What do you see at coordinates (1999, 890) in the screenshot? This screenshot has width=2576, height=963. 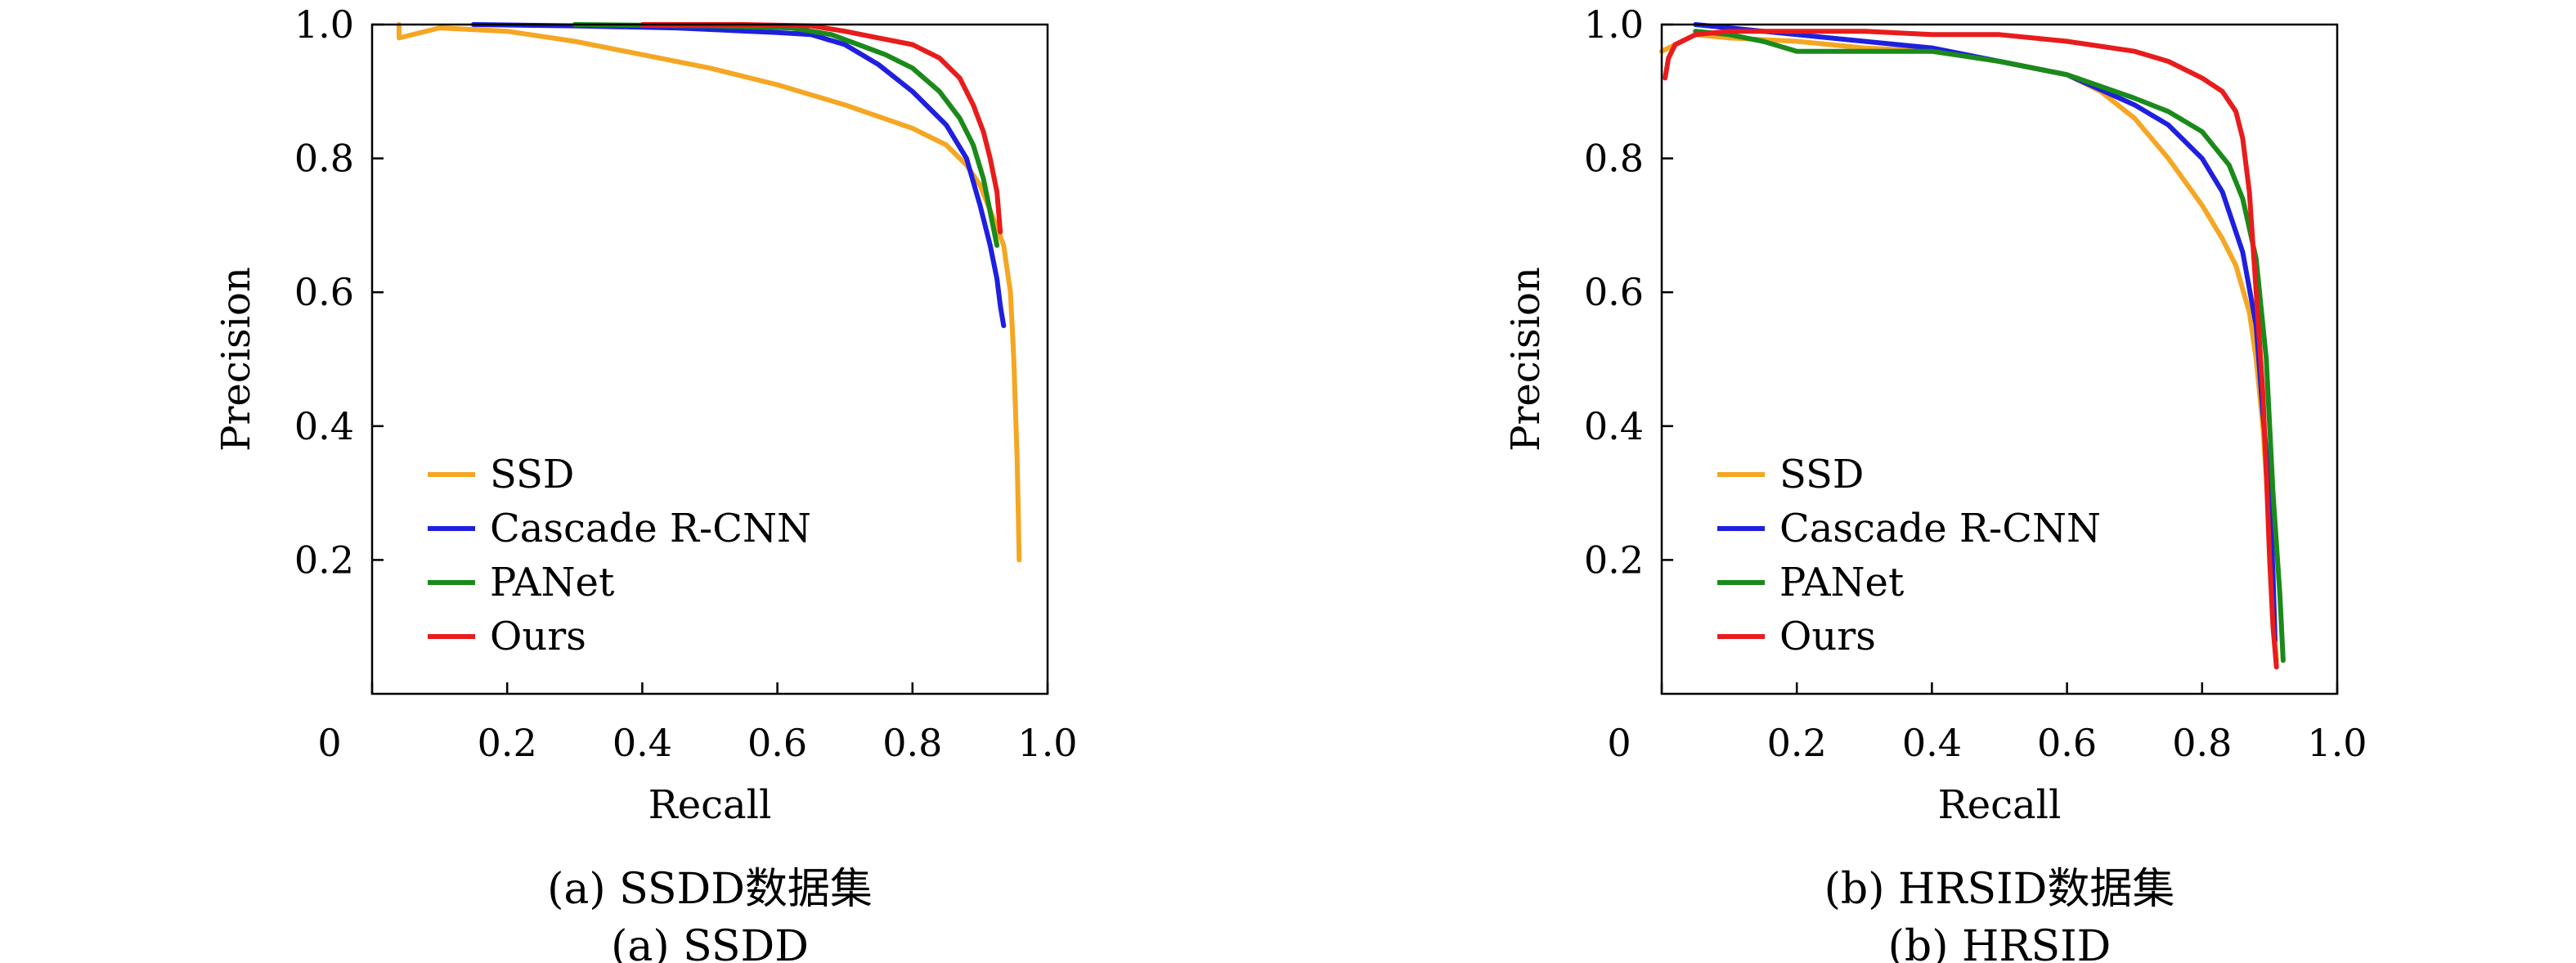 I see `caption-line-1: (b) HRSID数据集` at bounding box center [1999, 890].